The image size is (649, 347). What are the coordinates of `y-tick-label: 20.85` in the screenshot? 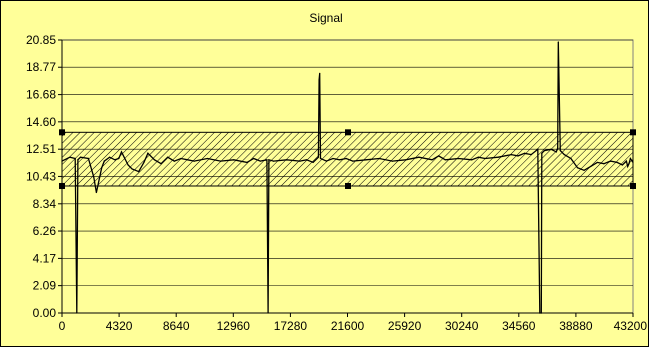 It's located at (41, 40).